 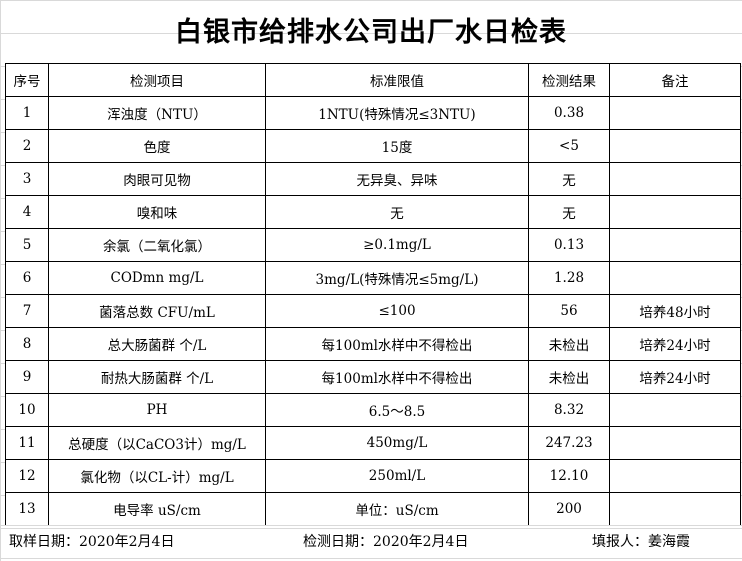 I want to click on table-row: 3 肉眼可见物 无异臭、异味无, so click(x=373, y=179).